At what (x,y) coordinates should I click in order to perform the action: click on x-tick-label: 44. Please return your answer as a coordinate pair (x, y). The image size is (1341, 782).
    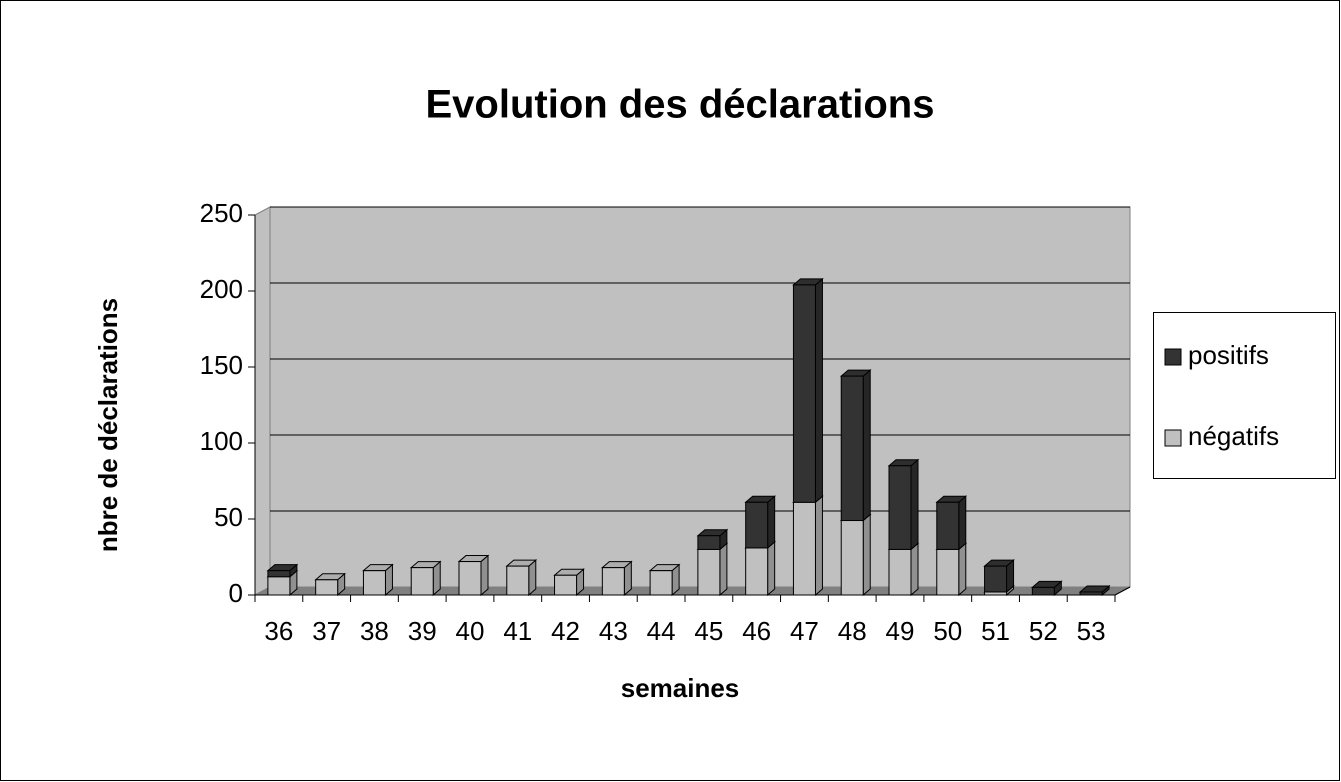
    Looking at the image, I should click on (661, 631).